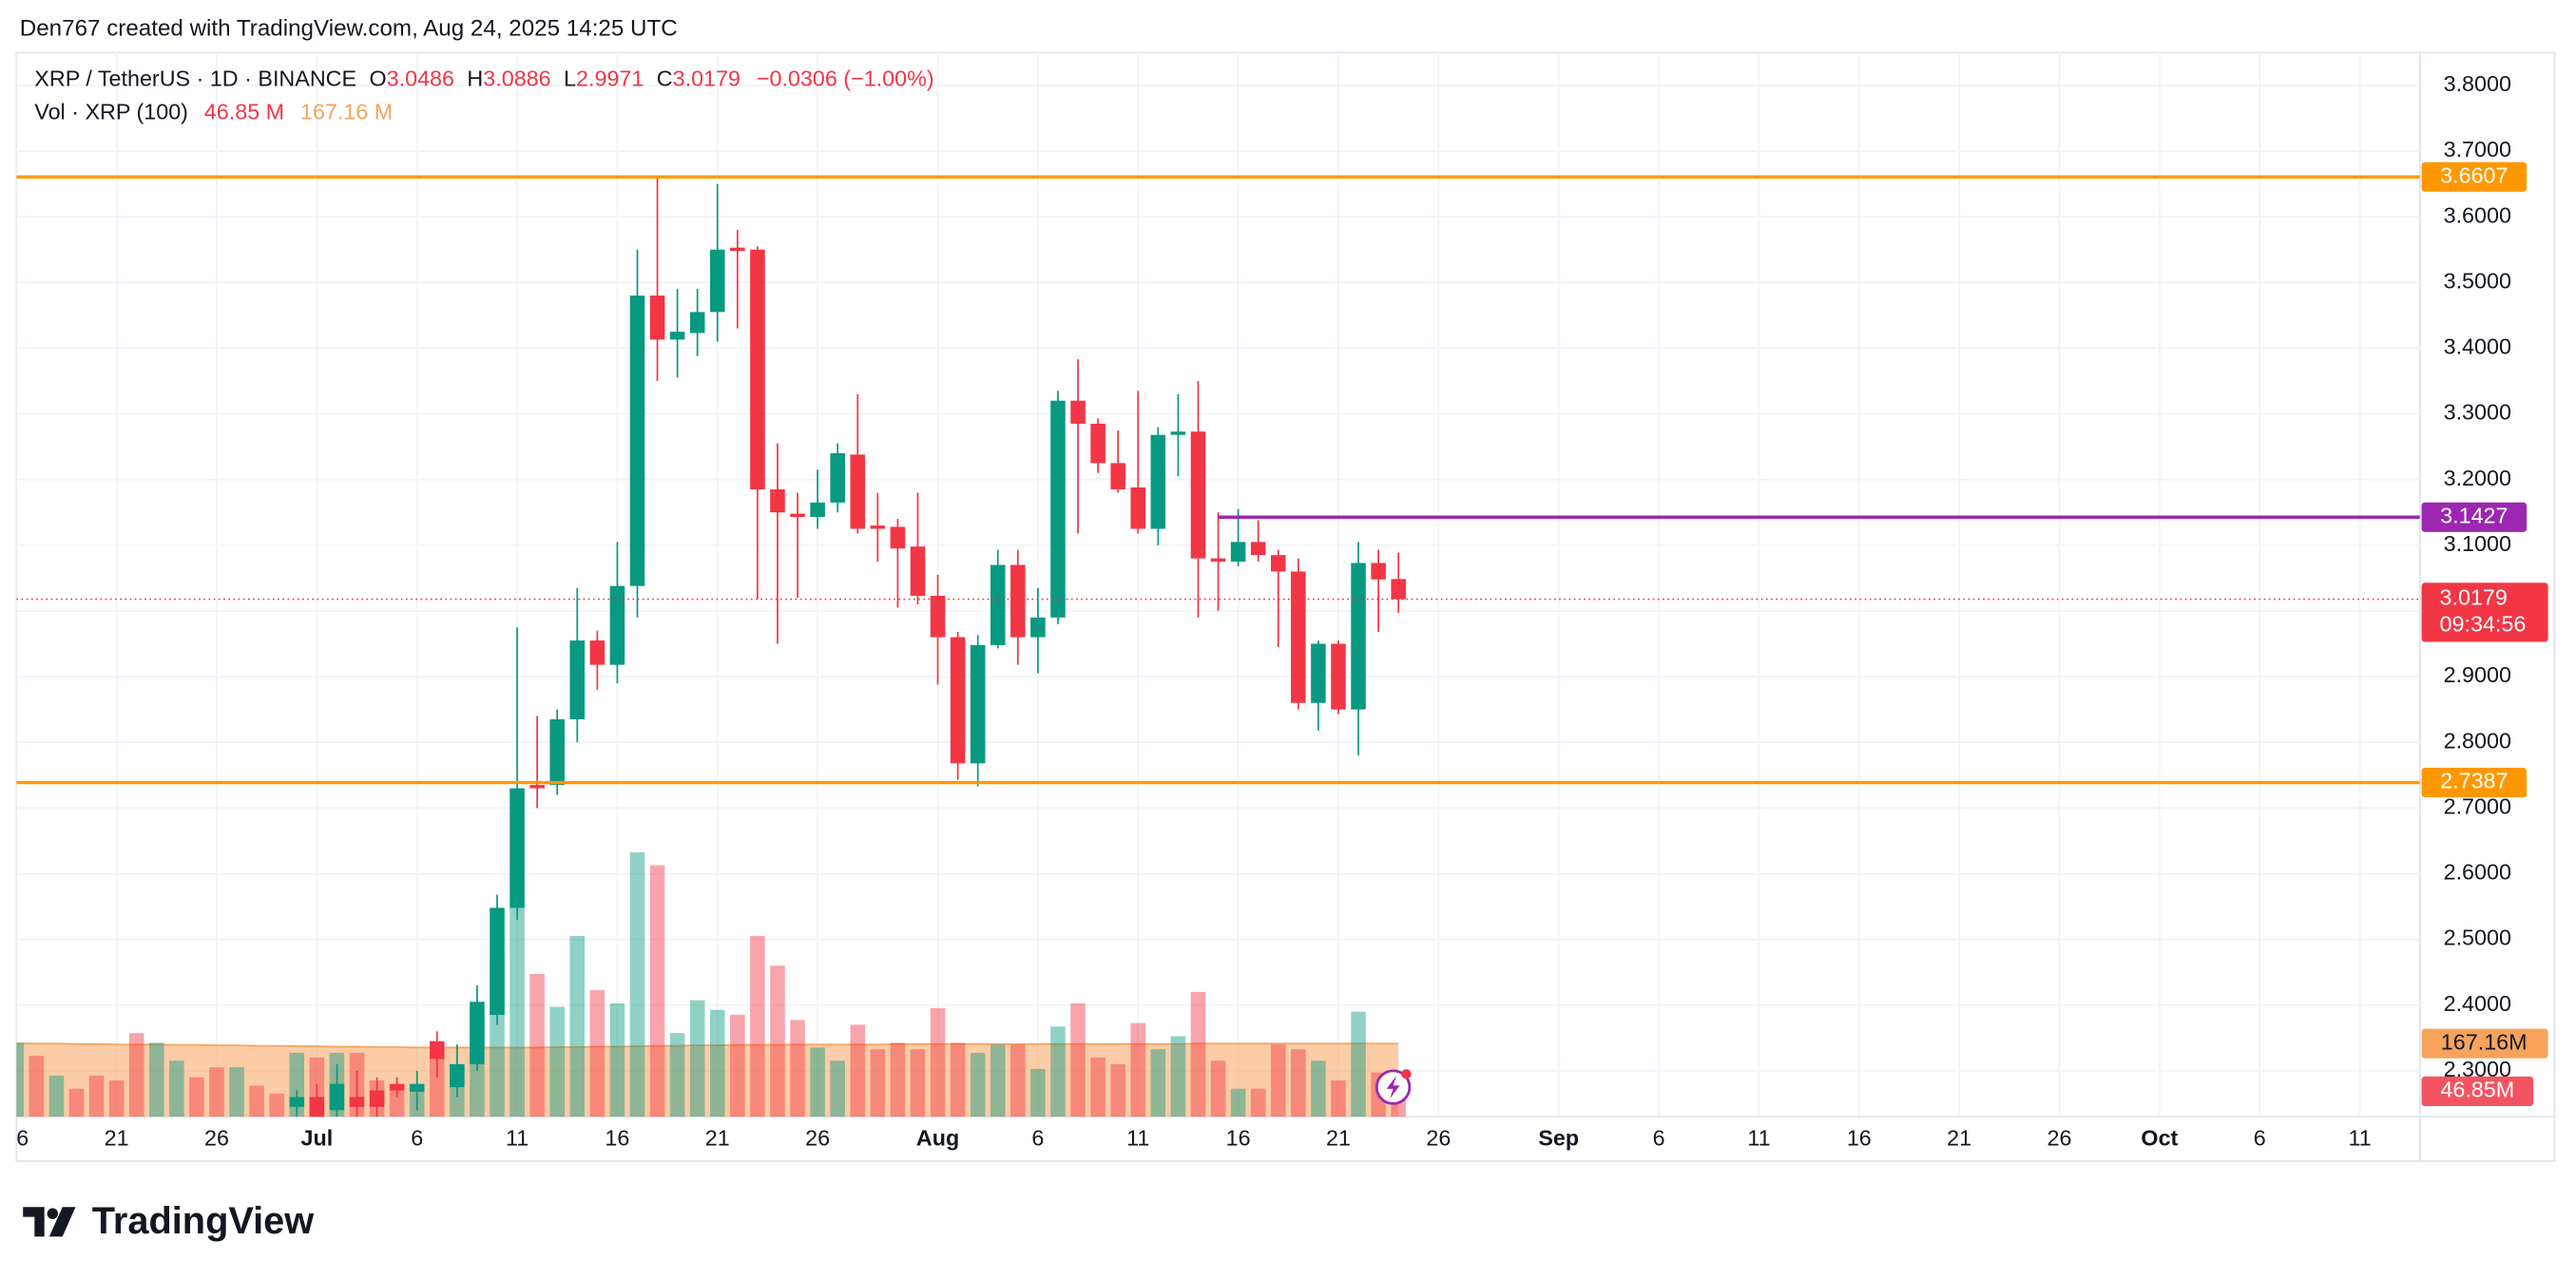 The width and height of the screenshot is (2576, 1279). What do you see at coordinates (195, 79) in the screenshot?
I see `symbol-label: XRP / TetherUS · 1D · BINANCE` at bounding box center [195, 79].